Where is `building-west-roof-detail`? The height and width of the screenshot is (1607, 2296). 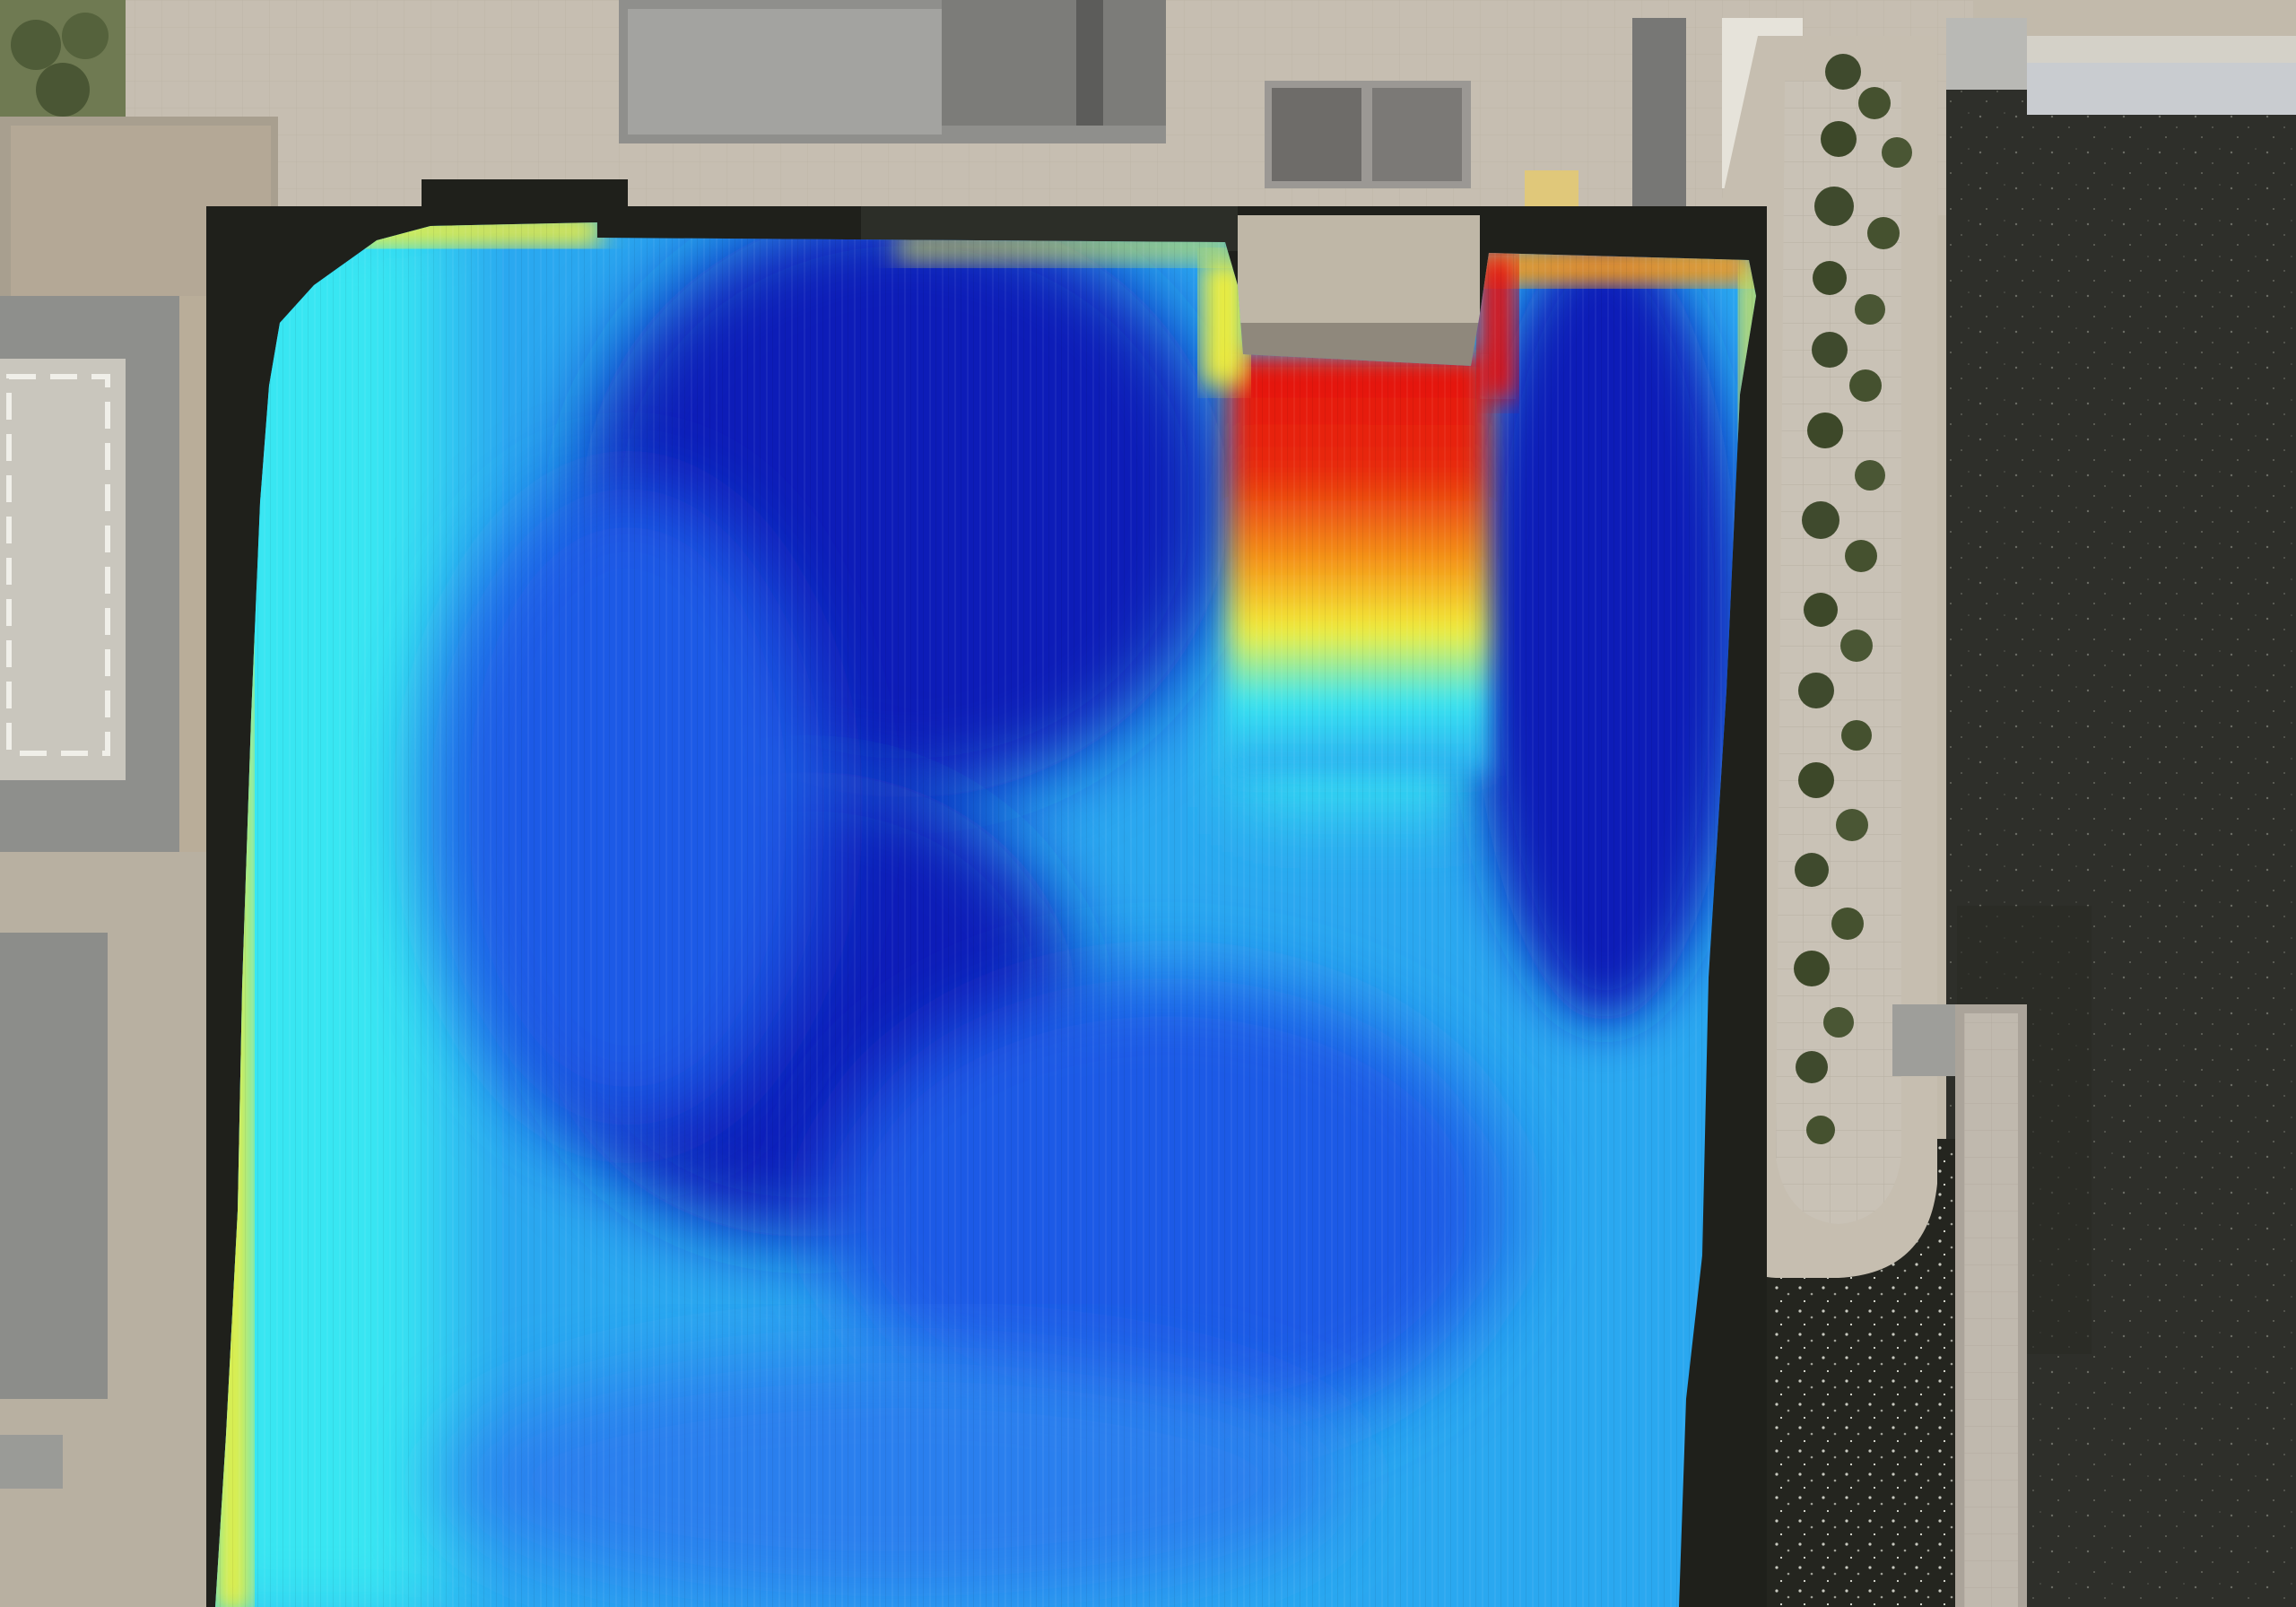
building-west-roof-detail is located at coordinates (58, 565).